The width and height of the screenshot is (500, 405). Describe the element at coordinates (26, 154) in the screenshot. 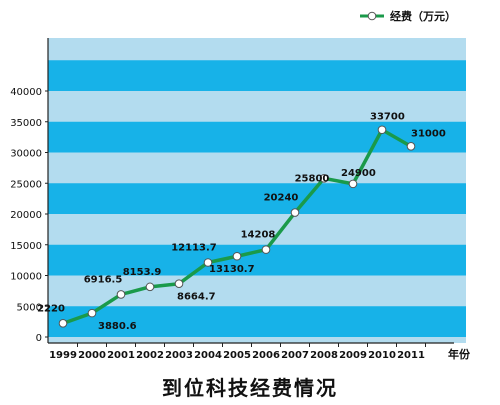

I see `y-tick-label: 30000` at that location.